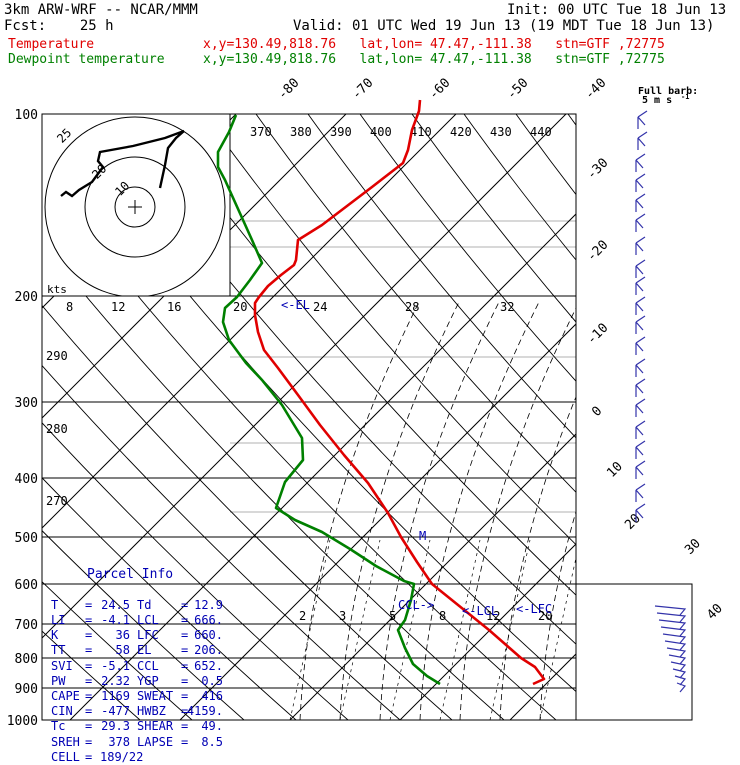 Image resolution: width=740 pixels, height=765 pixels. I want to click on parcel-info-row: PW = 2.32 YGP = 0.5, so click(137, 681).